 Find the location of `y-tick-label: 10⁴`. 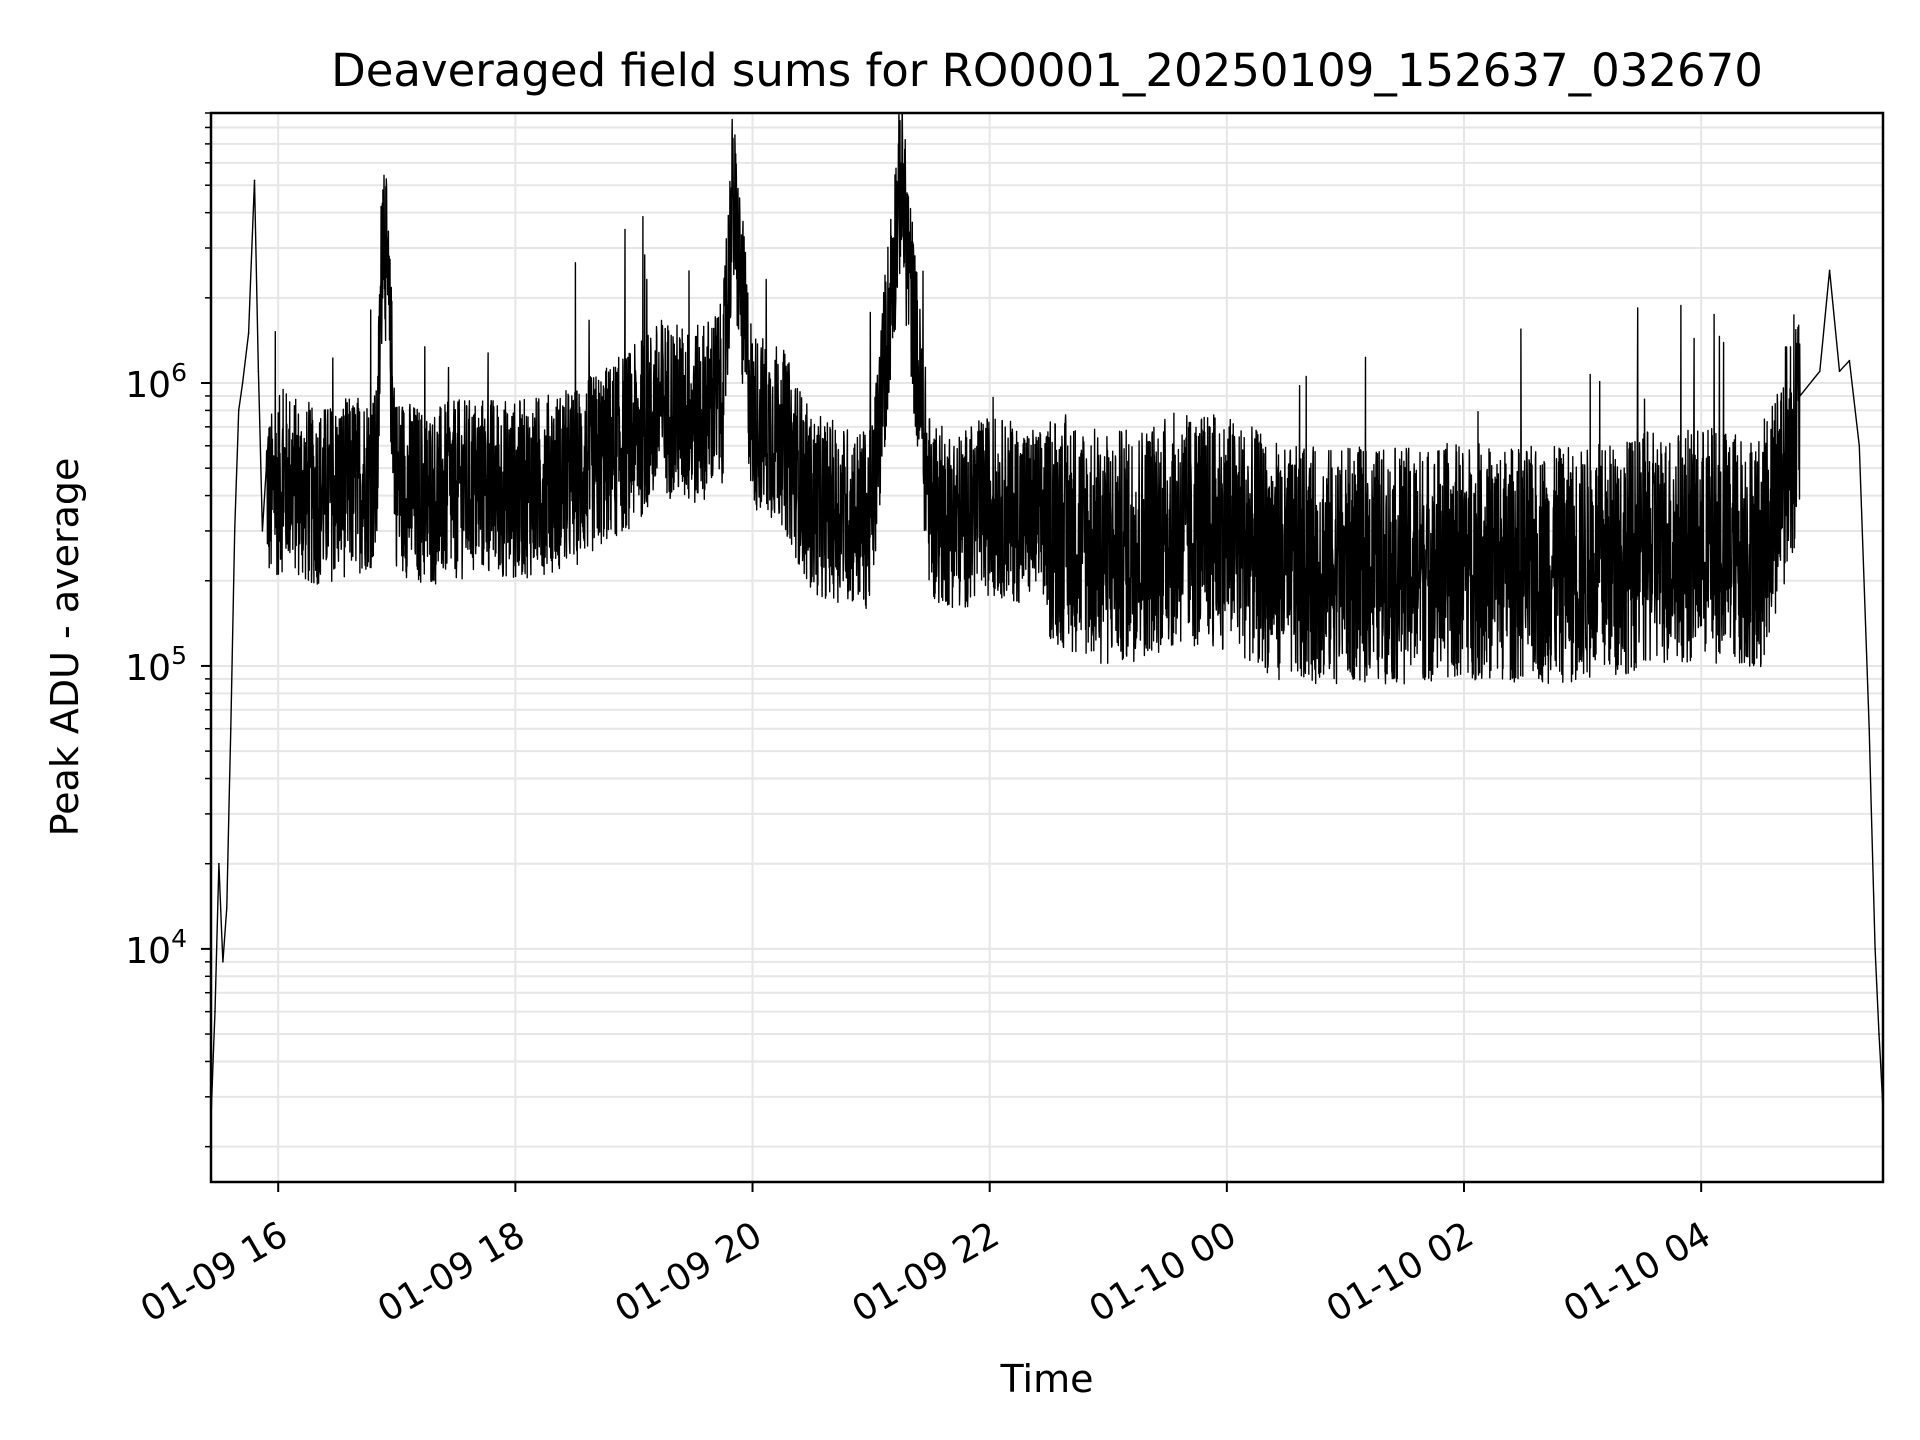

y-tick-label: 10⁴ is located at coordinates (156, 948).